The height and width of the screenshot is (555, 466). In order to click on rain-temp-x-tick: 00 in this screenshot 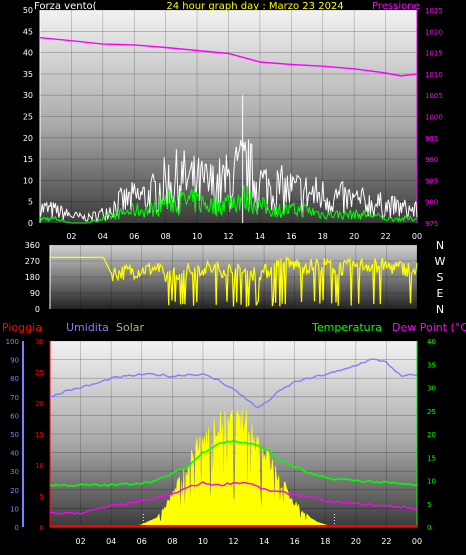, I will do `click(417, 541)`.